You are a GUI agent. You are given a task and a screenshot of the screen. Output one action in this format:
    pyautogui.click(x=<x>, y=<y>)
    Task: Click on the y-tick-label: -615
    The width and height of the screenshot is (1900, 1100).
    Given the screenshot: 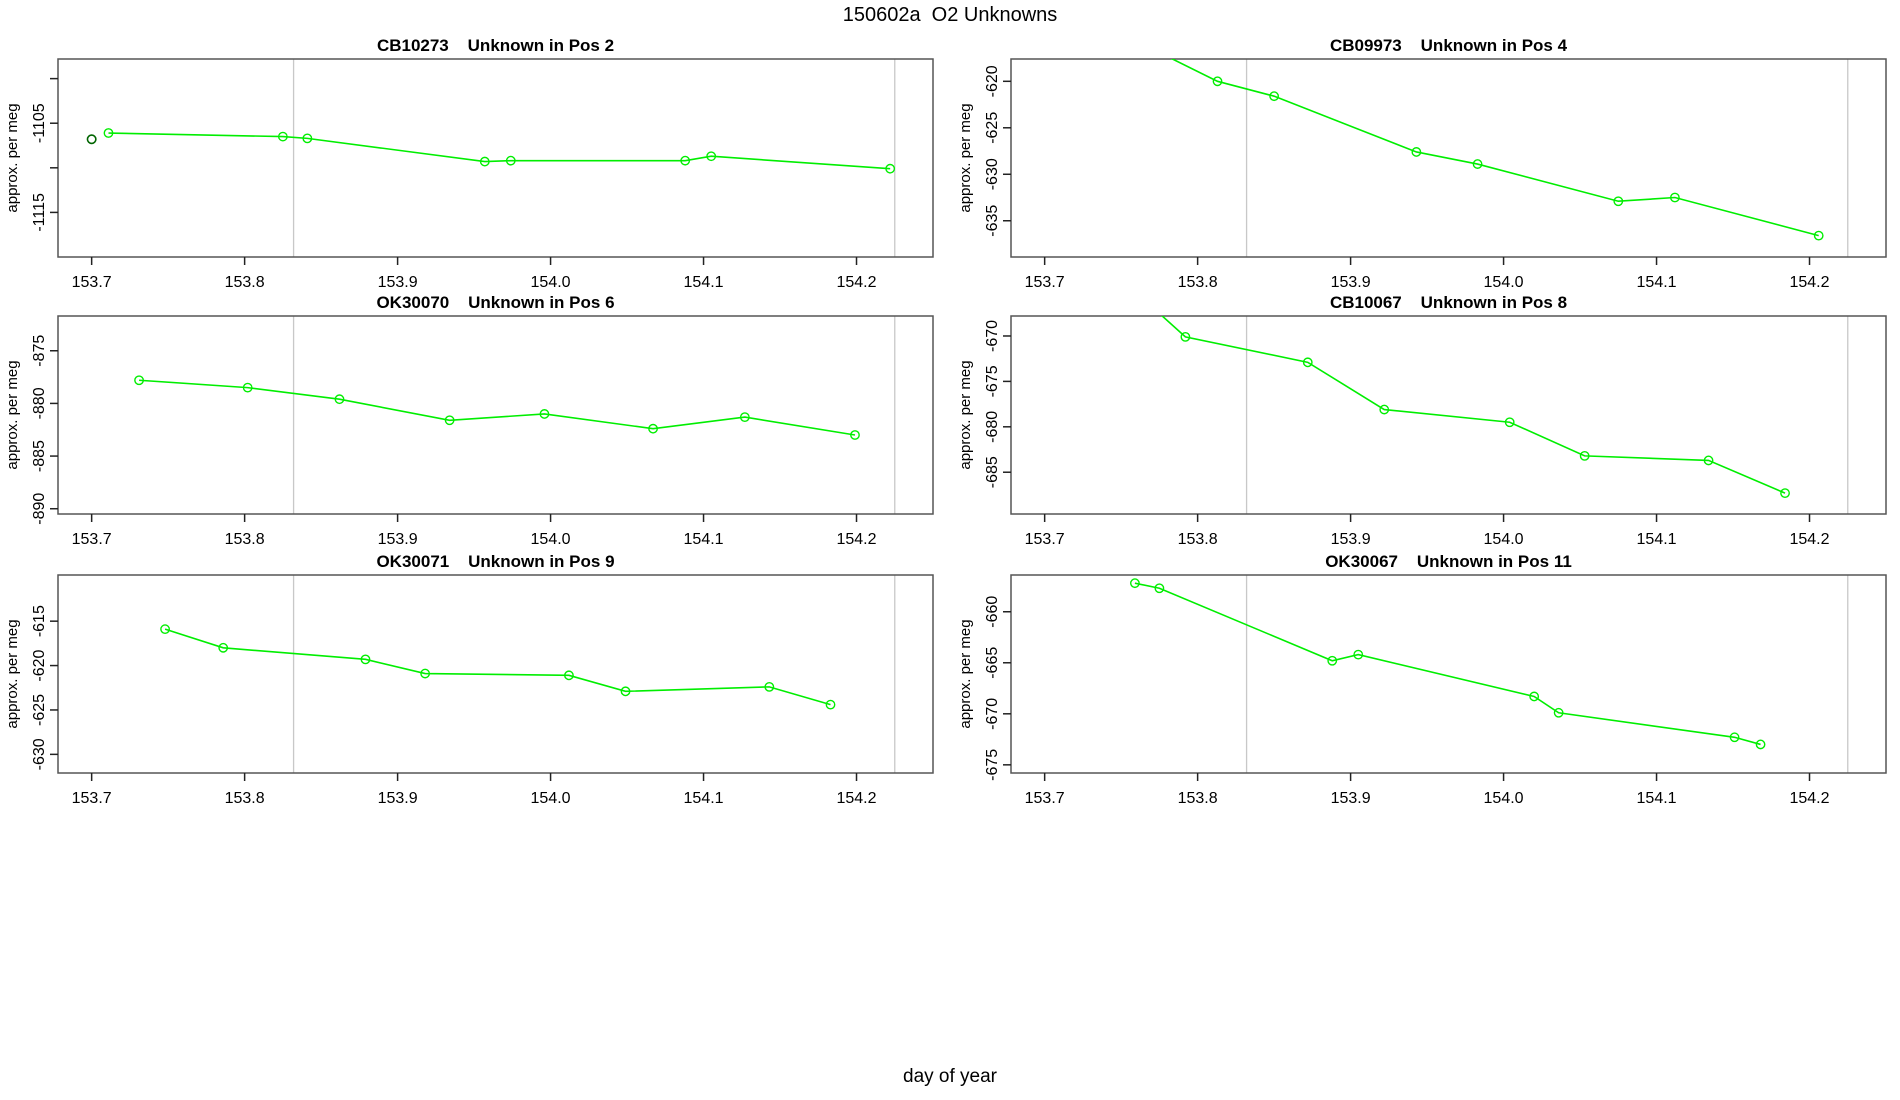 What is the action you would take?
    pyautogui.click(x=39, y=621)
    